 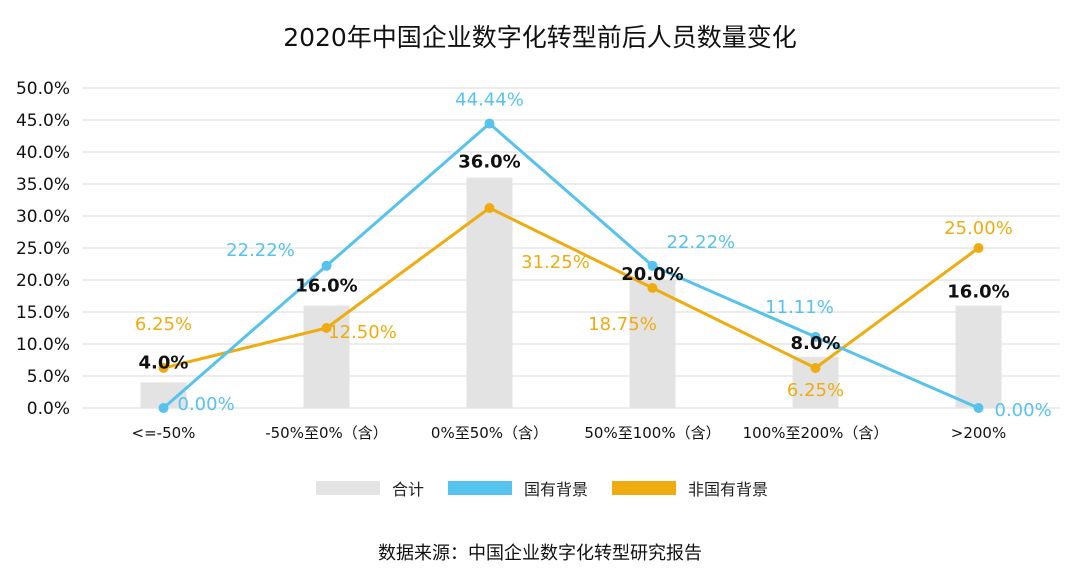 What do you see at coordinates (489, 100) in the screenshot?
I see `data-label-state-owned: 44.44%` at bounding box center [489, 100].